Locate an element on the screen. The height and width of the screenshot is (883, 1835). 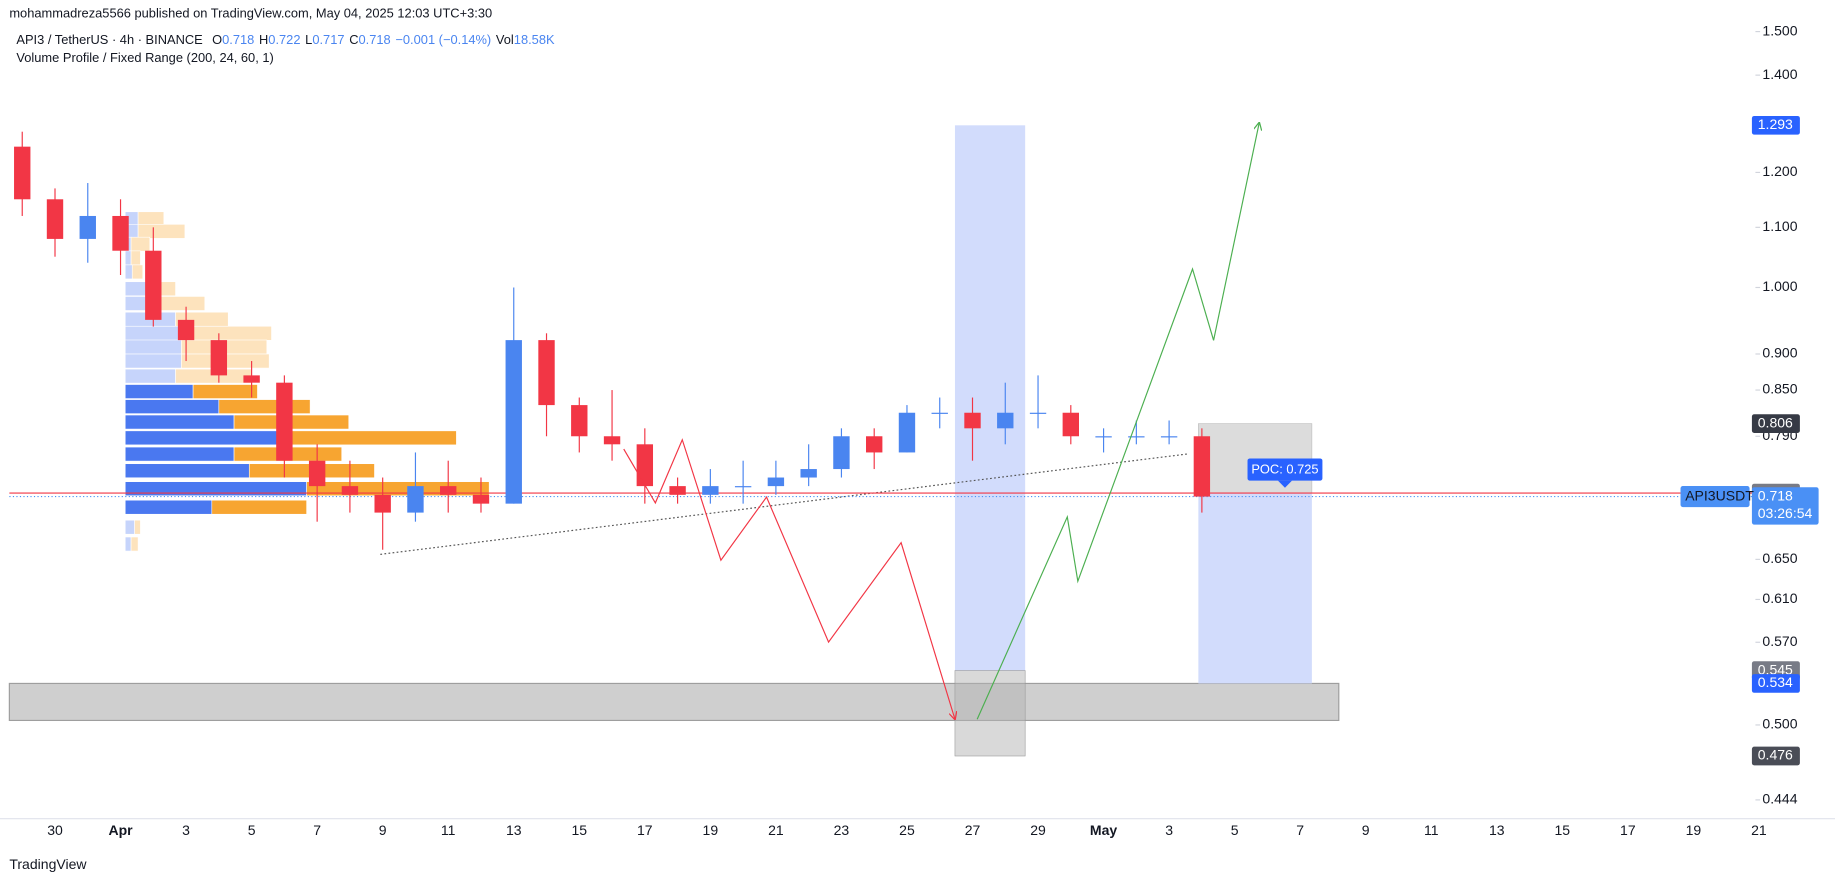
bear-path is located at coordinates (789, 579).